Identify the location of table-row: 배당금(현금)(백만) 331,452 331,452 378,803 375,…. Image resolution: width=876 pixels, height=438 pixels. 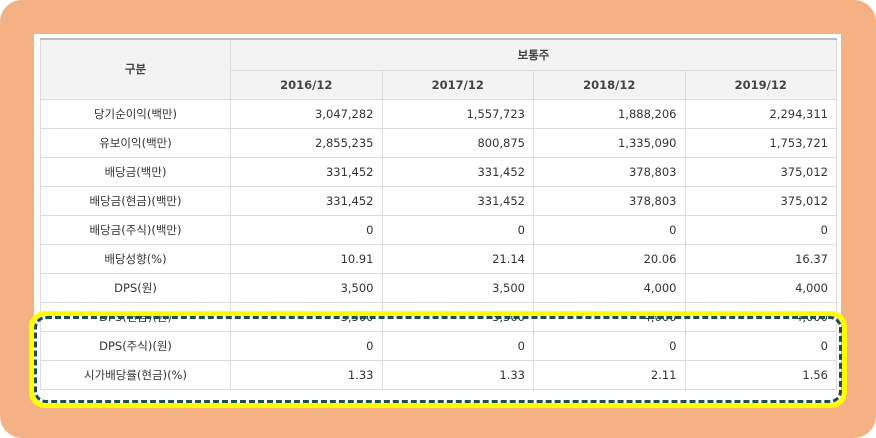
(438, 200).